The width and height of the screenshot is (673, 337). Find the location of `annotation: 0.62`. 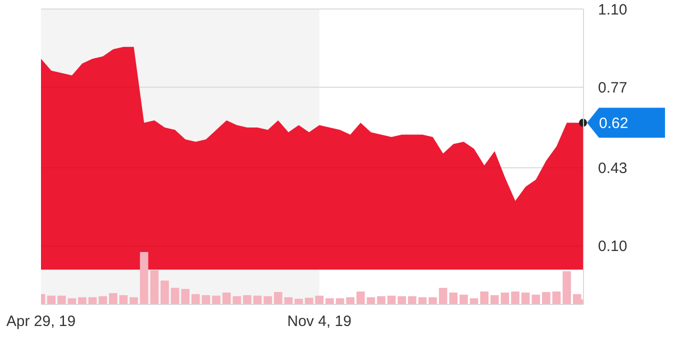

annotation: 0.62 is located at coordinates (613, 123).